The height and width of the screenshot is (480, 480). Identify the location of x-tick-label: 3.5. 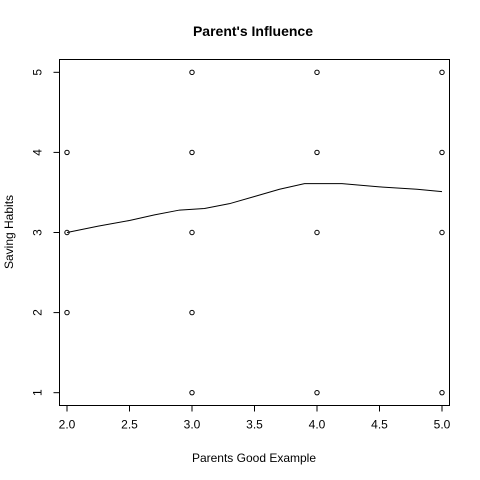
(254, 425).